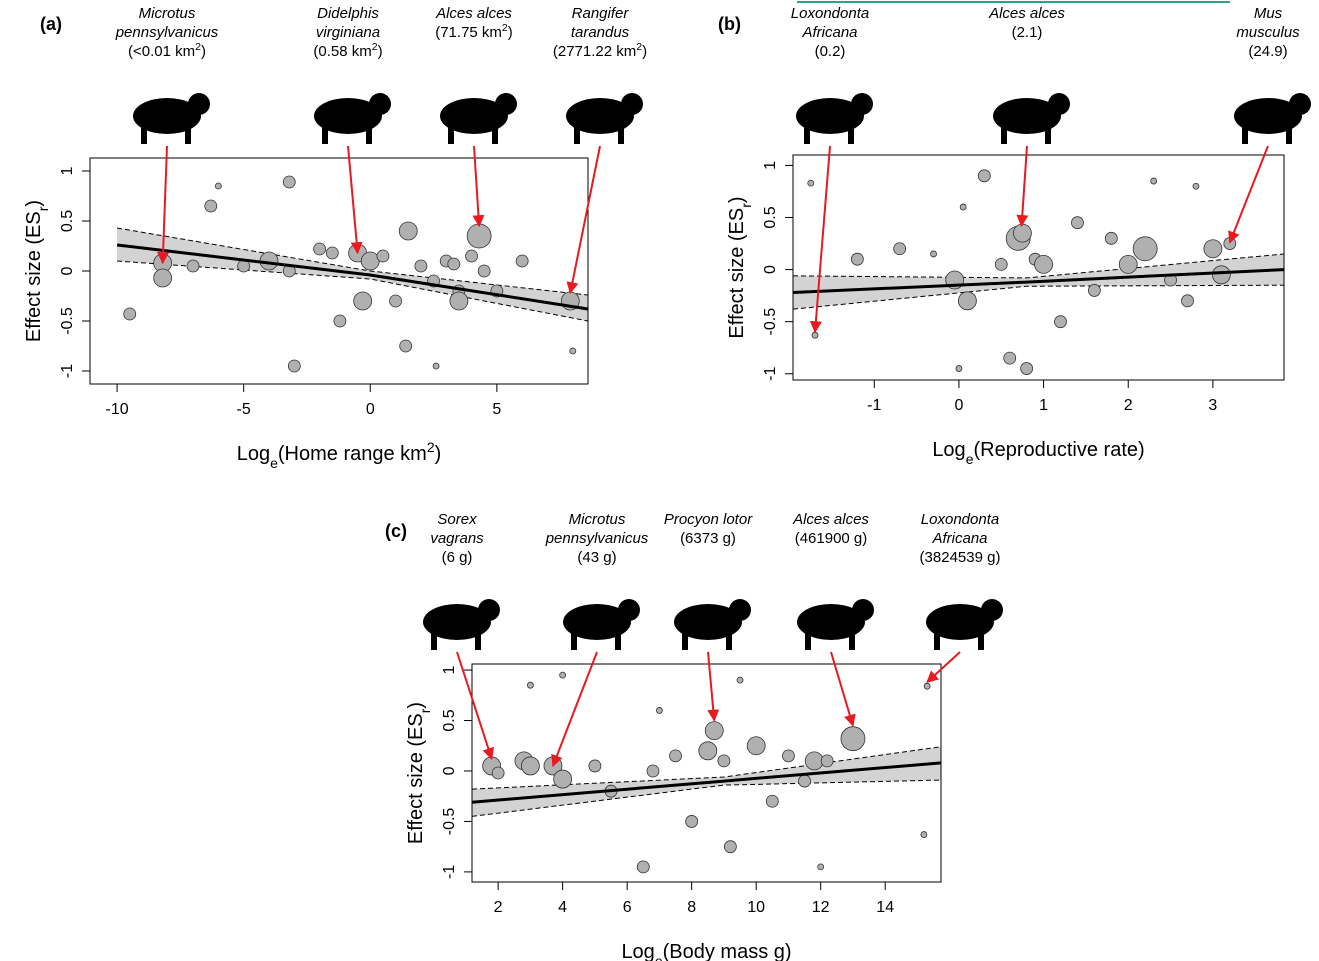 This screenshot has height=961, width=1319. Describe the element at coordinates (457, 519) in the screenshot. I see `species-name: Sorex` at that location.